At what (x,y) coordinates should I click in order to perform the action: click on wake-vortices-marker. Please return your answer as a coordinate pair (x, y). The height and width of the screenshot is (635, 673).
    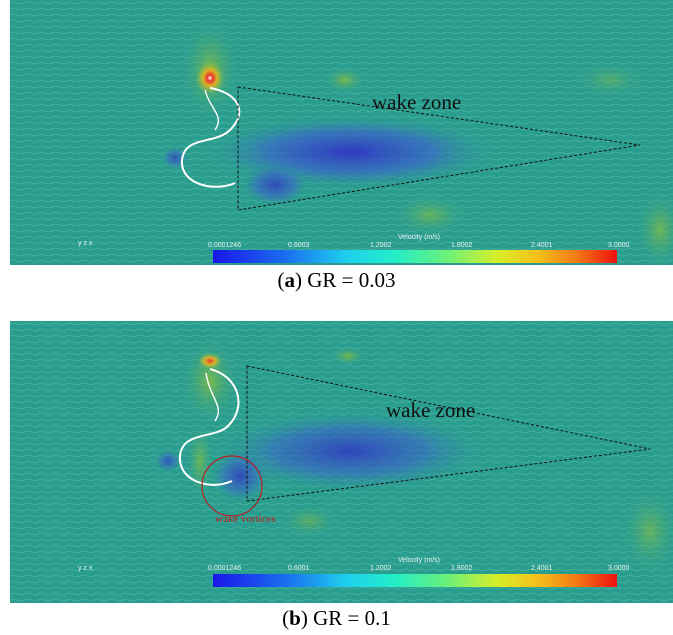
    Looking at the image, I should click on (232, 486).